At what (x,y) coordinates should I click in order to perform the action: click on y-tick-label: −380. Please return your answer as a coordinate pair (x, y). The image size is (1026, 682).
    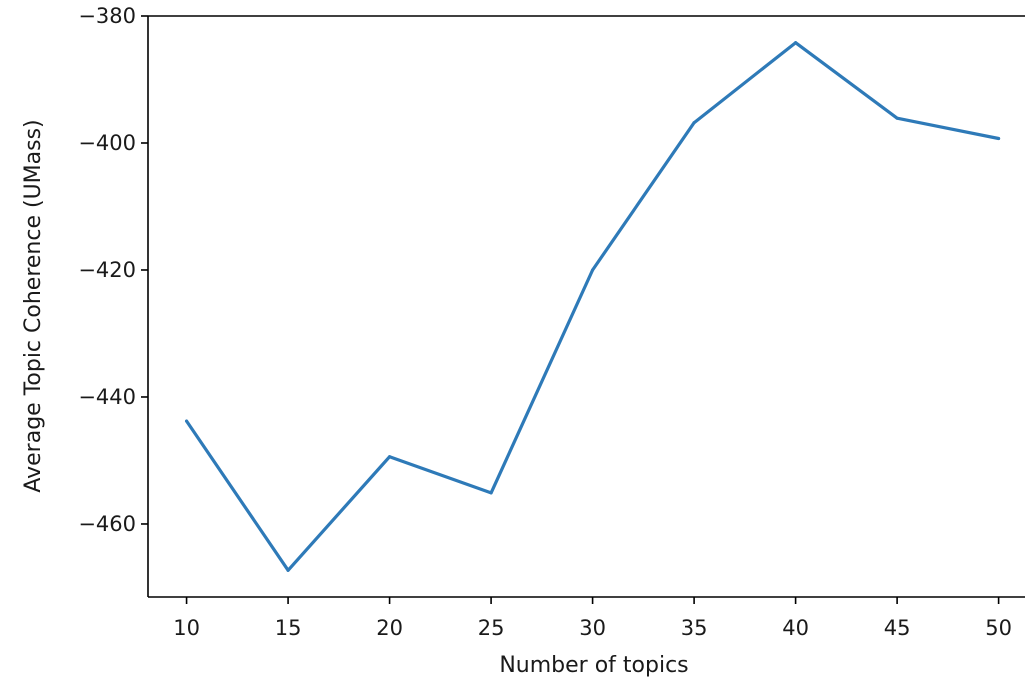
    Looking at the image, I should click on (107, 16).